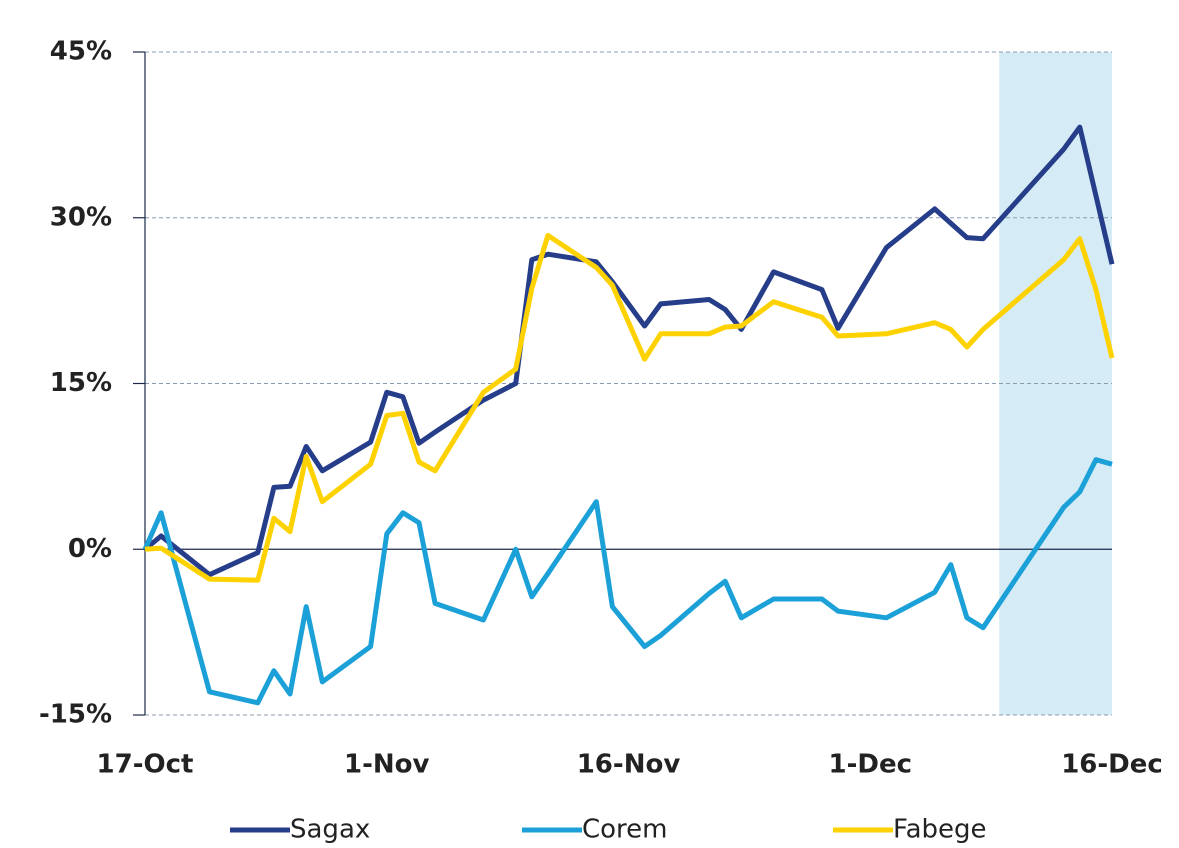 This screenshot has height=848, width=1179. Describe the element at coordinates (145, 765) in the screenshot. I see `x-tick-label: 17-Oct` at that location.